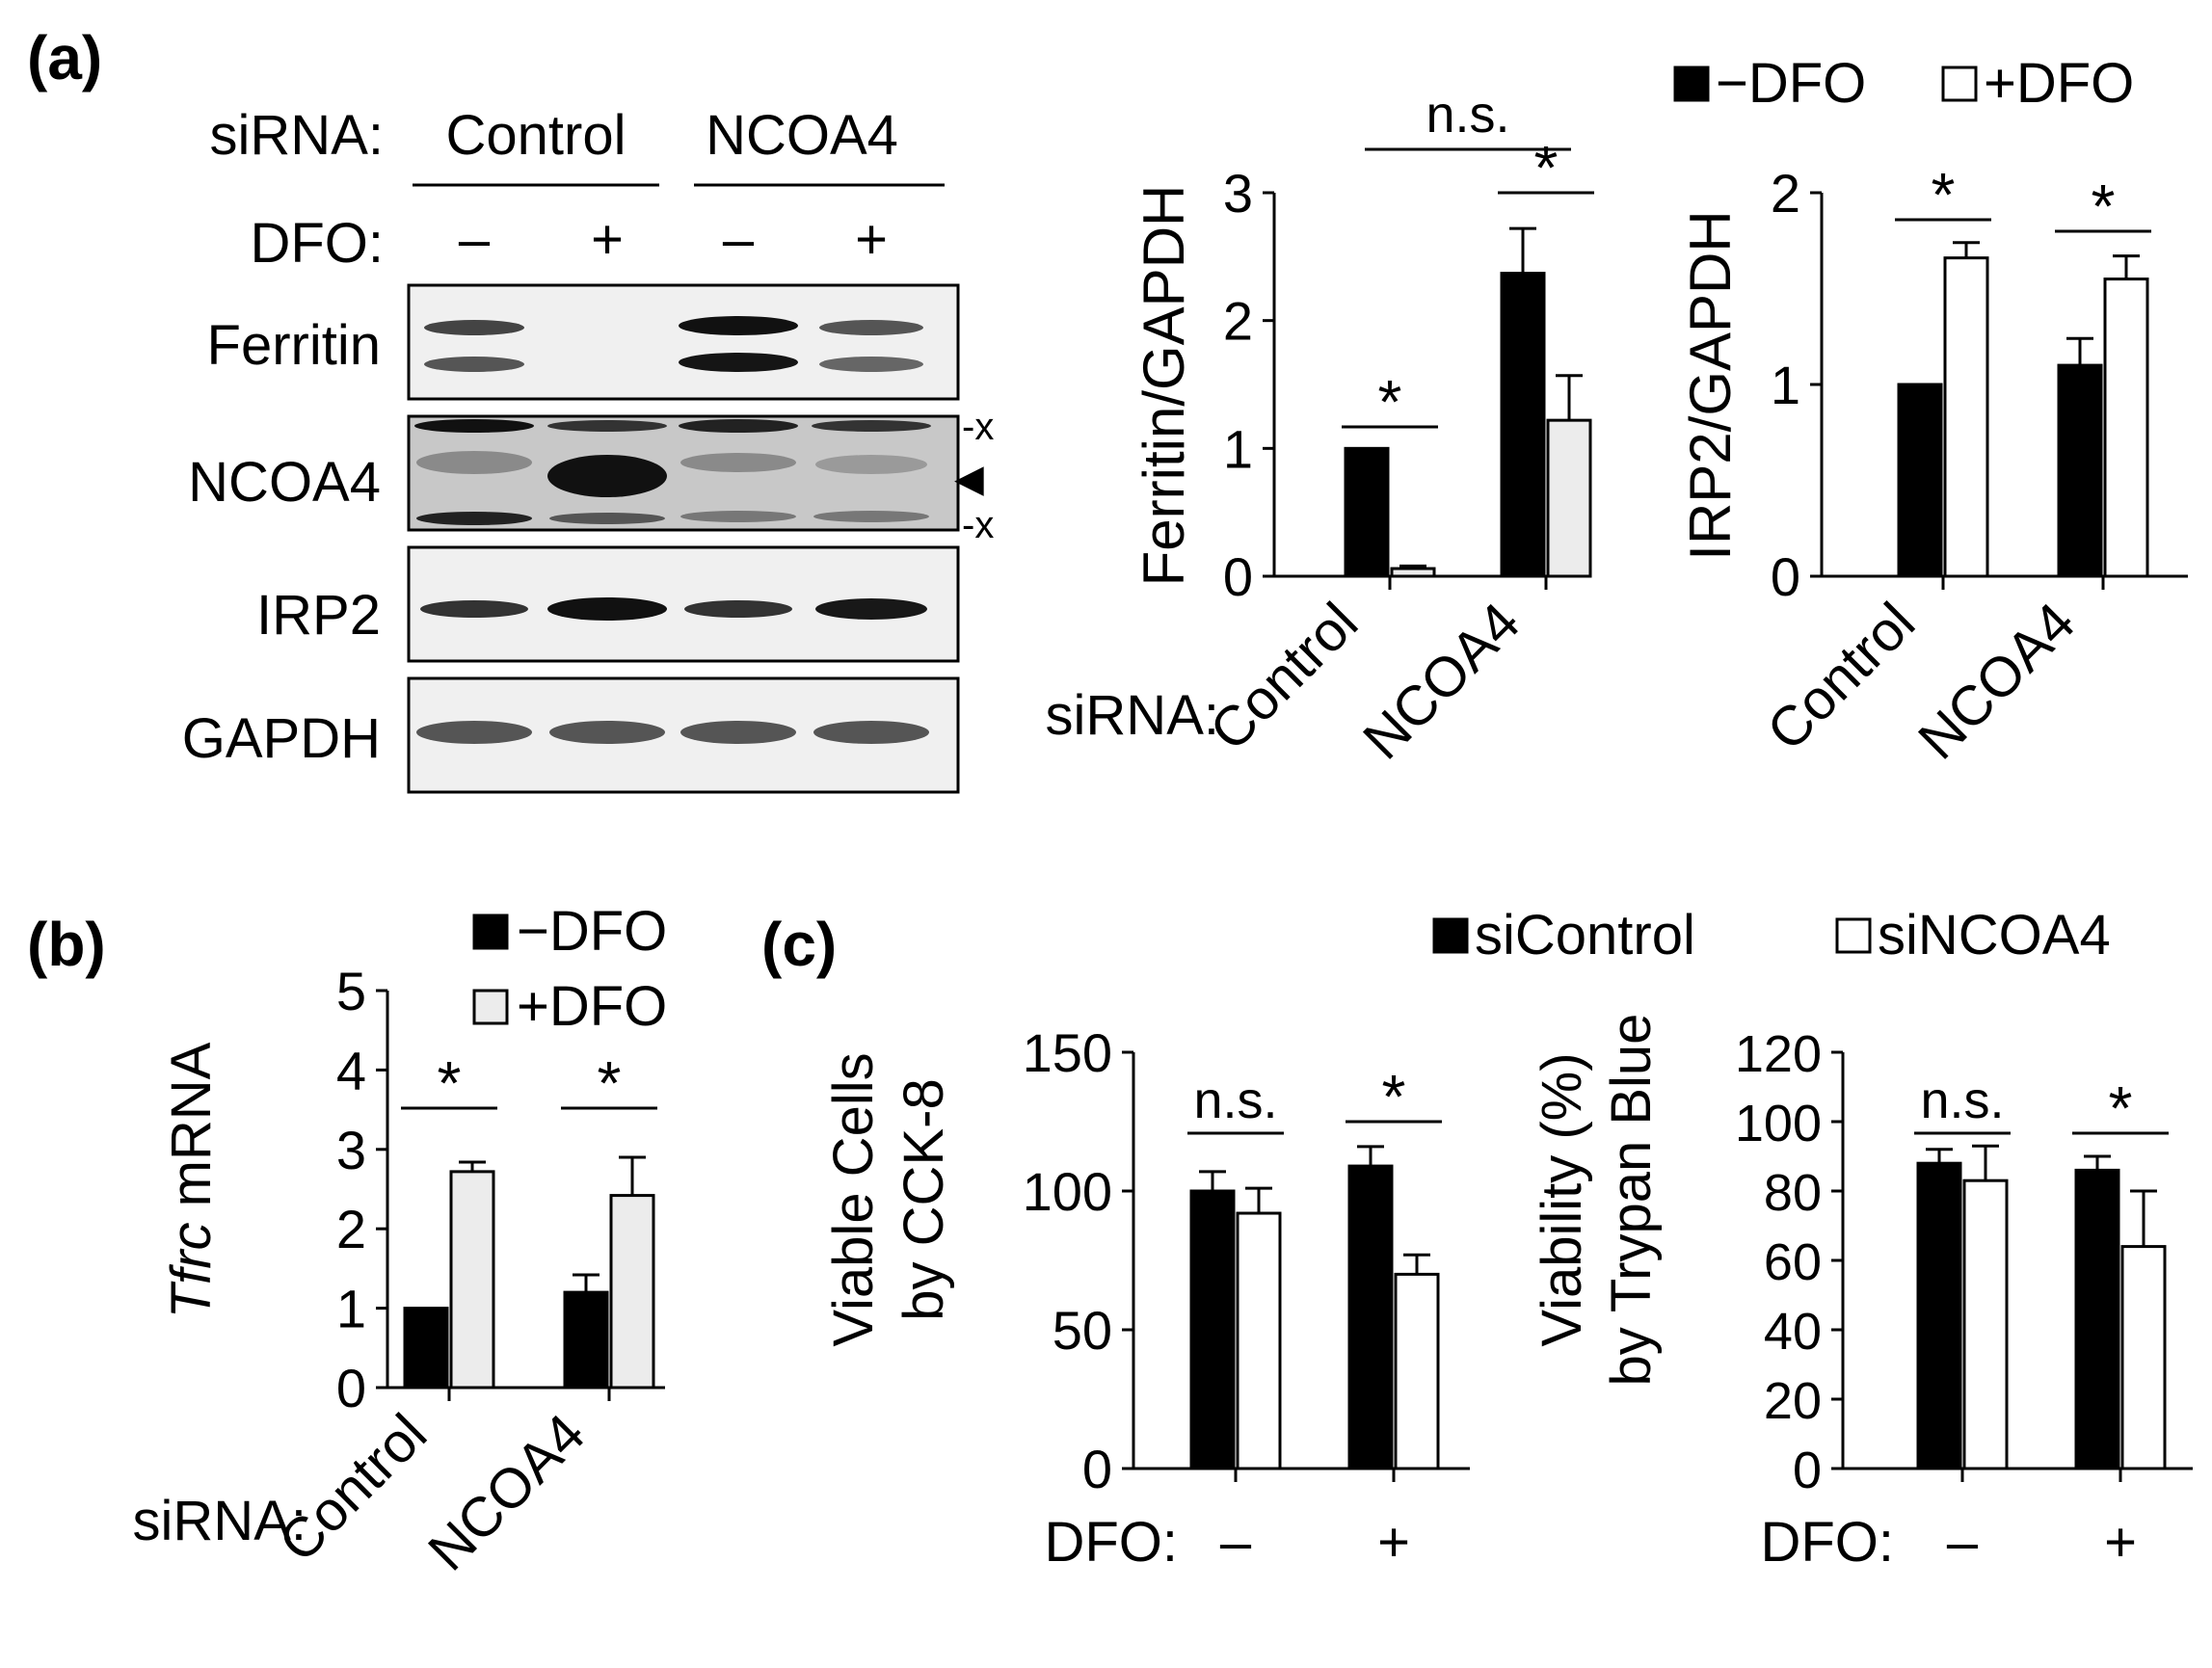 This screenshot has width=2212, height=1668. What do you see at coordinates (317, 243) in the screenshot?
I see `blot-dfo-label: DFO:` at bounding box center [317, 243].